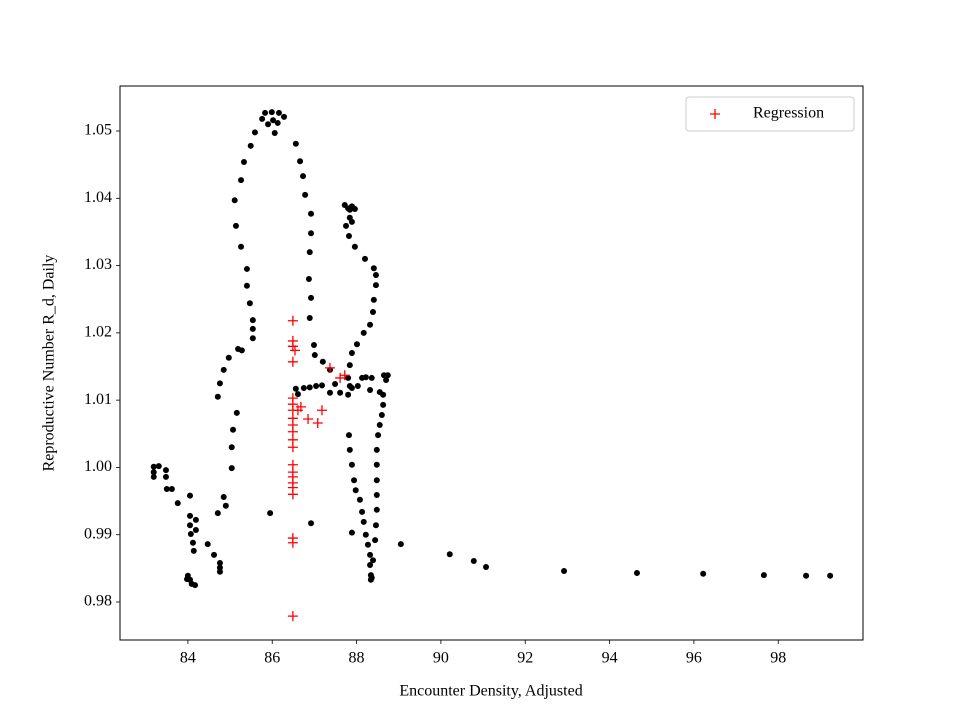 Image resolution: width=960 pixels, height=720 pixels. Describe the element at coordinates (610, 658) in the screenshot. I see `x-tick-label: 94` at that location.